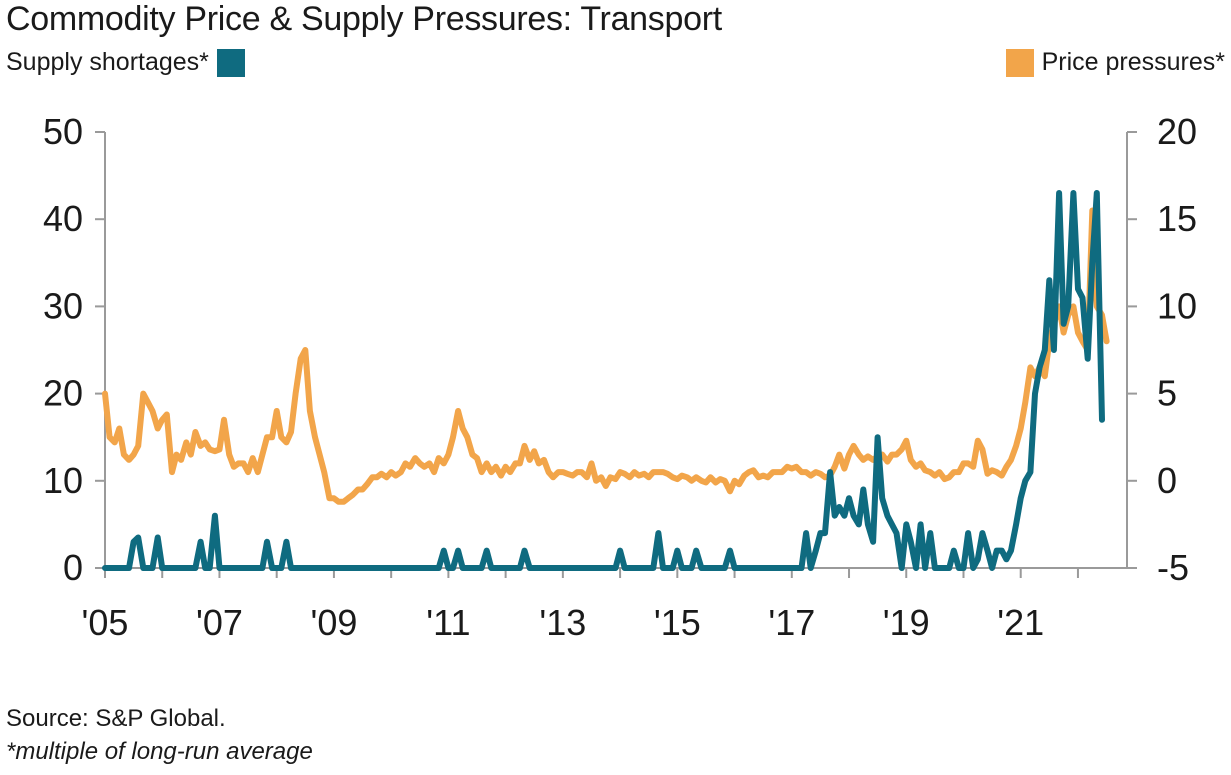 The width and height of the screenshot is (1231, 775). I want to click on footnote: *multiple of long-run average, so click(159, 751).